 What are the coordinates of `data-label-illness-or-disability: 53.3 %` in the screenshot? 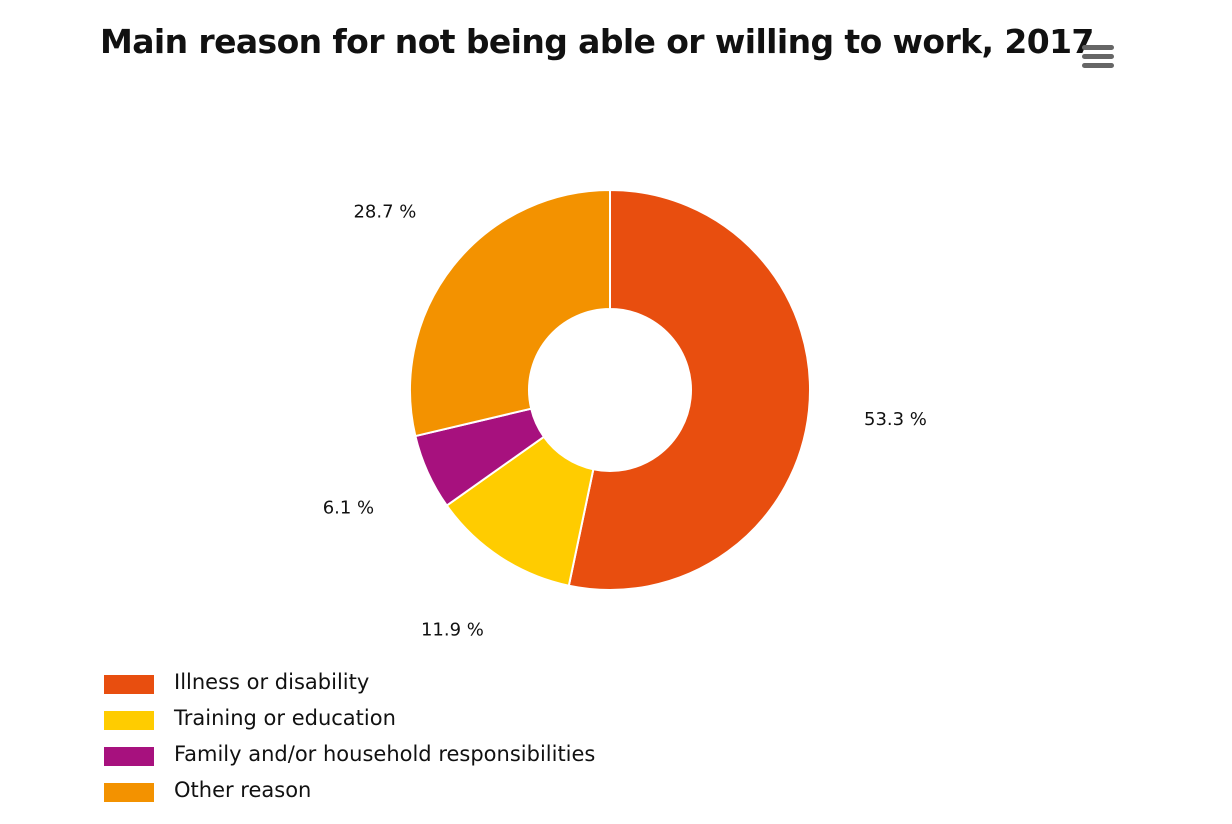 It's located at (895, 419).